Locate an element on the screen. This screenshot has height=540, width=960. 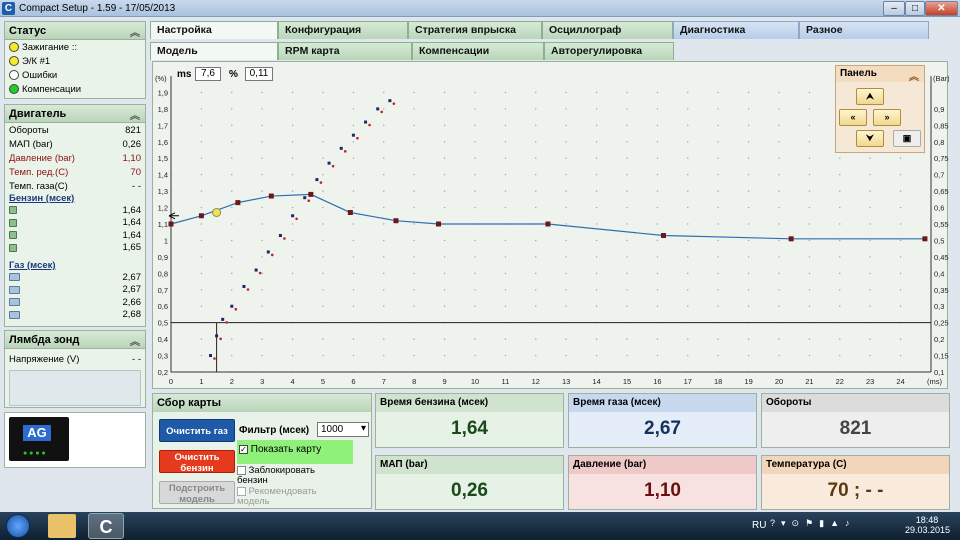
compact-setup-task: C is located at coordinates (106, 526).